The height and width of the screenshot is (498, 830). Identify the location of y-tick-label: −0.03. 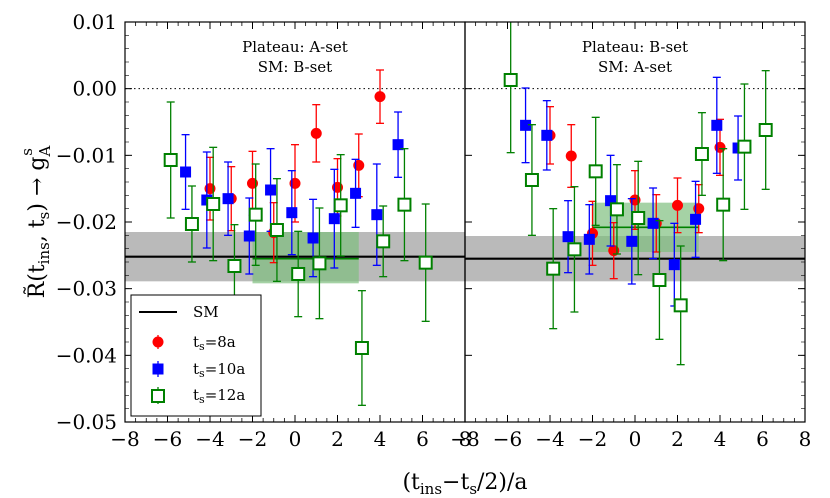
(86, 289).